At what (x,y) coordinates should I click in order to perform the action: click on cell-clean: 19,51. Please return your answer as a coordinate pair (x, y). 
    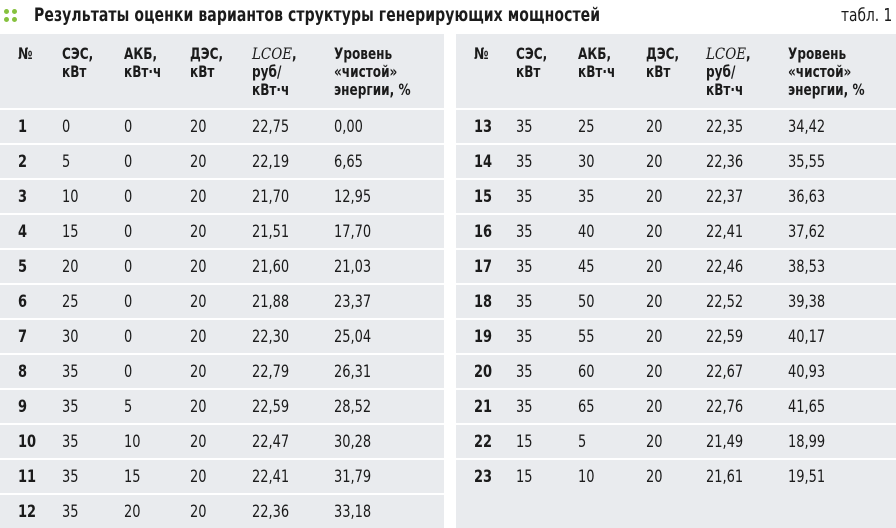
    Looking at the image, I should click on (807, 477).